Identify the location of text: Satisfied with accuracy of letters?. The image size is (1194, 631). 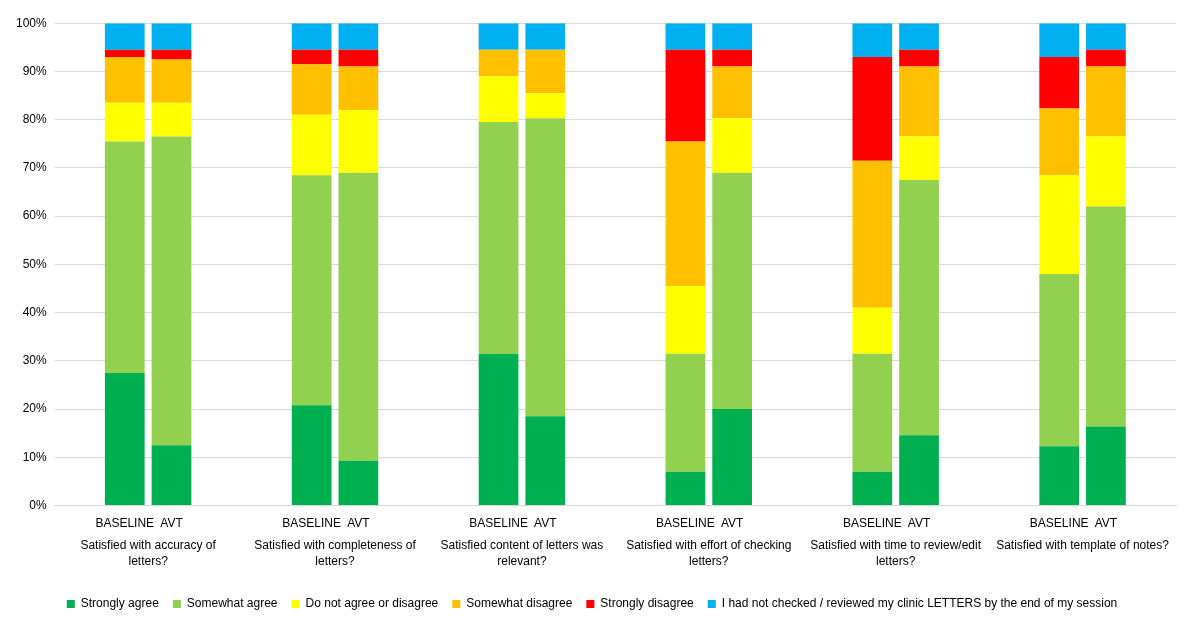
(148, 552).